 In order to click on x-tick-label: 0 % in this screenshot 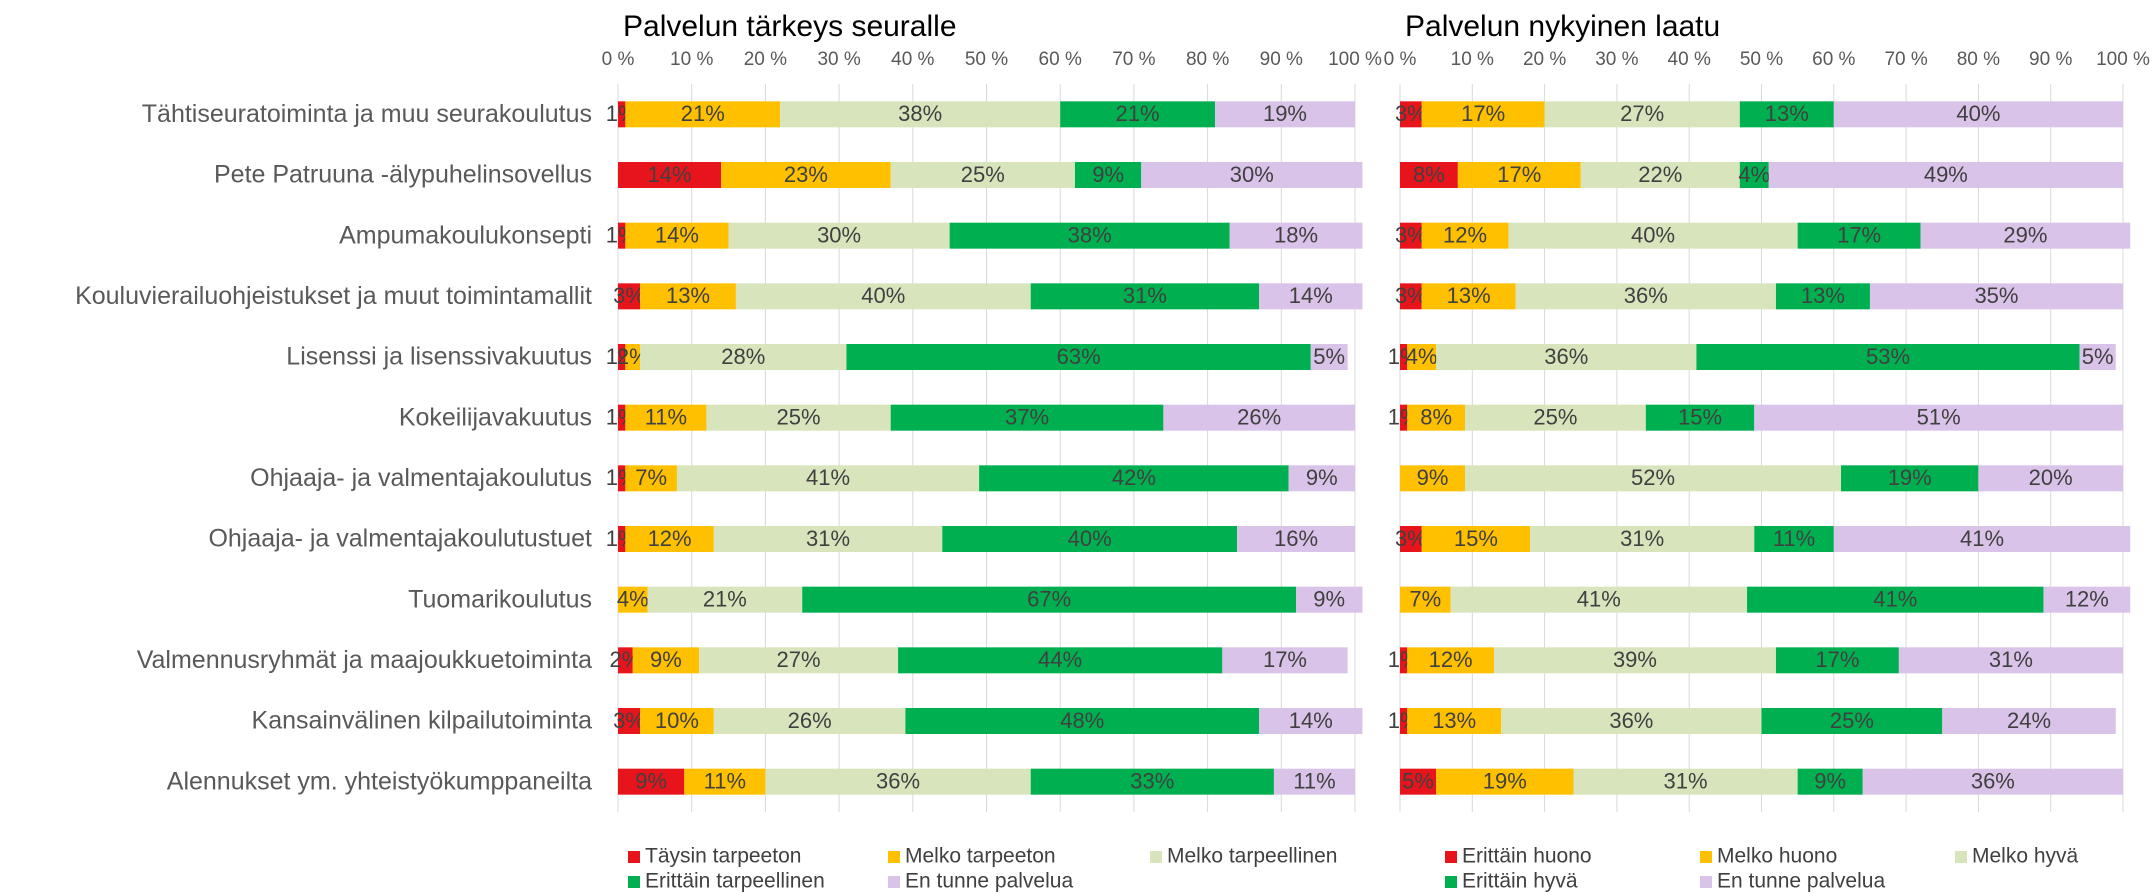, I will do `click(618, 59)`.